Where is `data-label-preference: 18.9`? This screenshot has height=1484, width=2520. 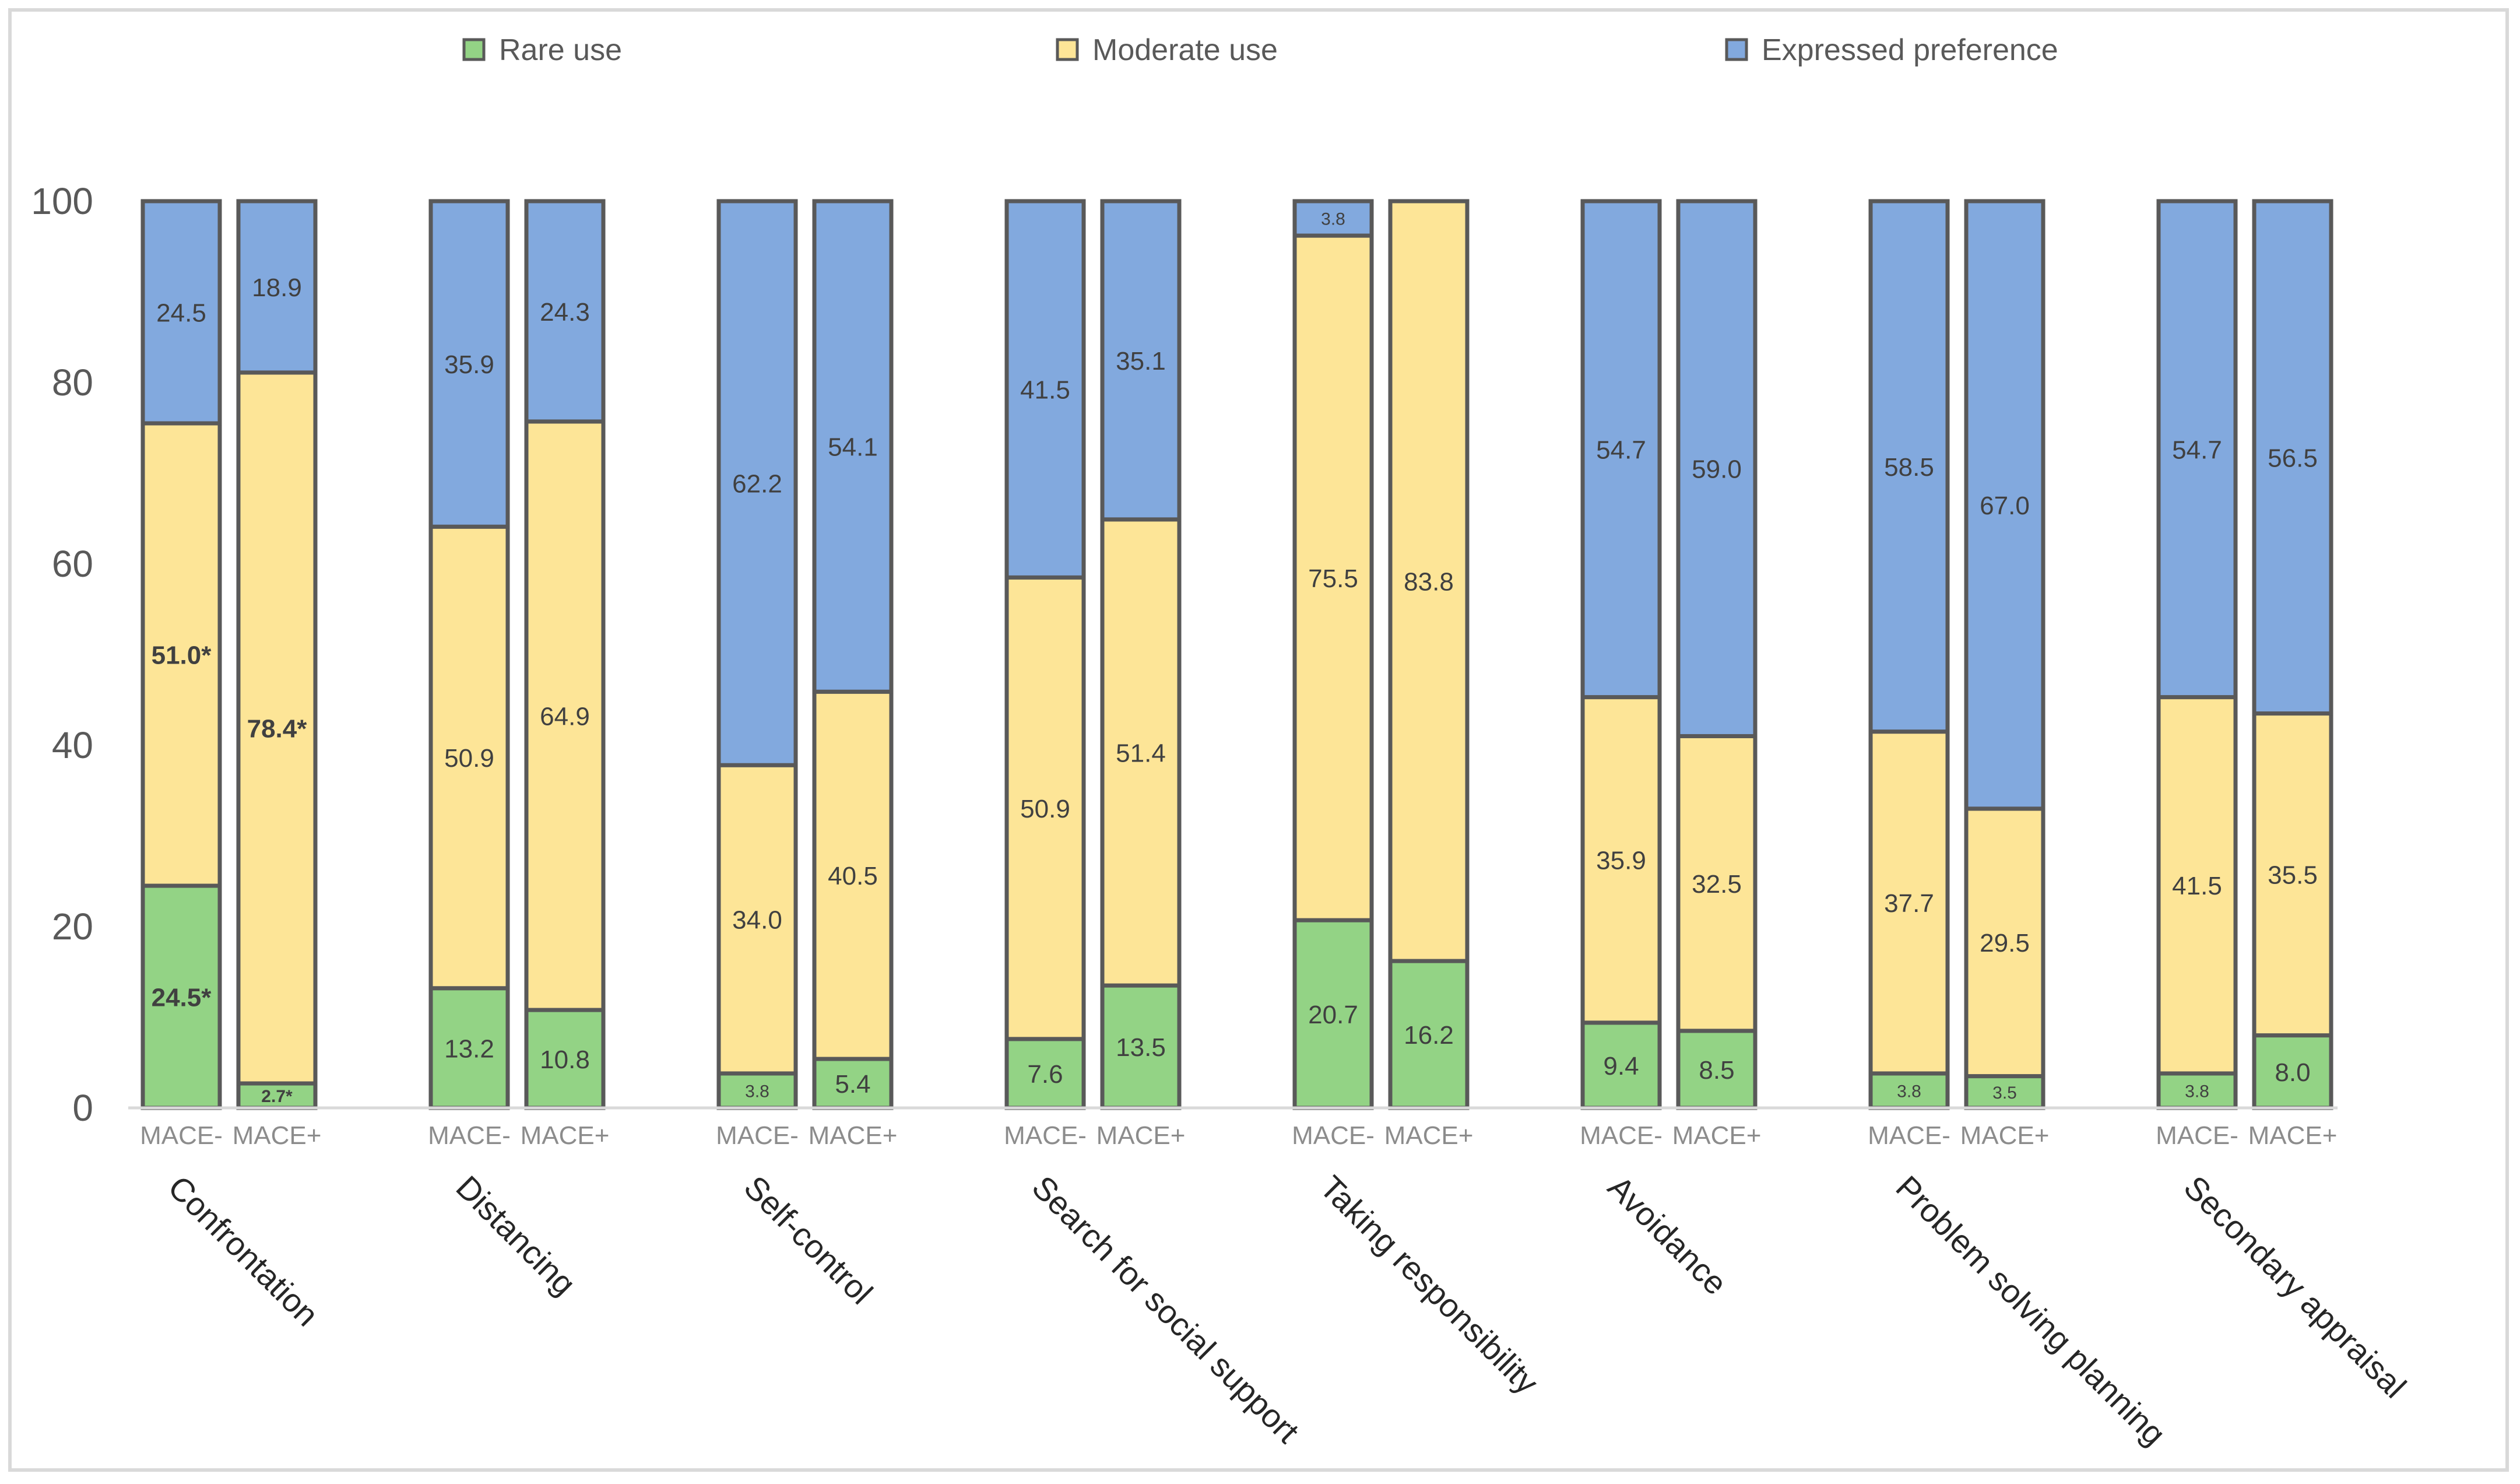
data-label-preference: 18.9 is located at coordinates (277, 288).